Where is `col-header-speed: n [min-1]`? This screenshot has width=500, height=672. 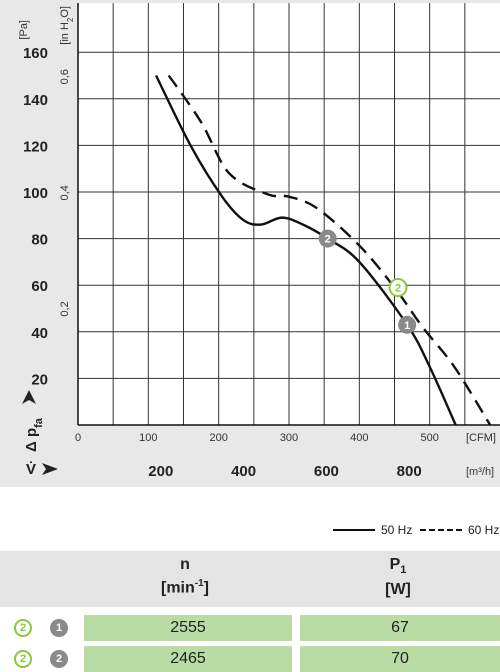 col-header-speed: n [min-1] is located at coordinates (185, 576).